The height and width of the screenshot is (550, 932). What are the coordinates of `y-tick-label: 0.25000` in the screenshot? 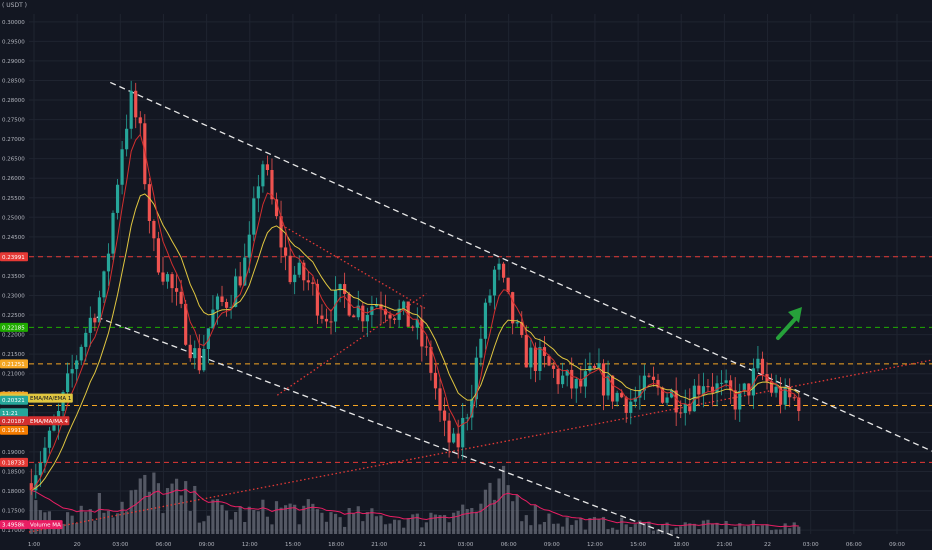 It's located at (13, 218).